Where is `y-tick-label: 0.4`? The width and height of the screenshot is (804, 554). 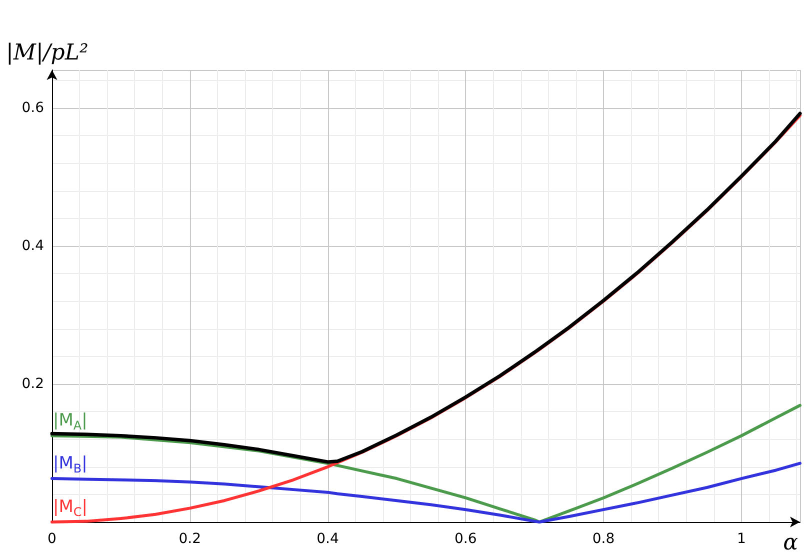 y-tick-label: 0.4 is located at coordinates (33, 246).